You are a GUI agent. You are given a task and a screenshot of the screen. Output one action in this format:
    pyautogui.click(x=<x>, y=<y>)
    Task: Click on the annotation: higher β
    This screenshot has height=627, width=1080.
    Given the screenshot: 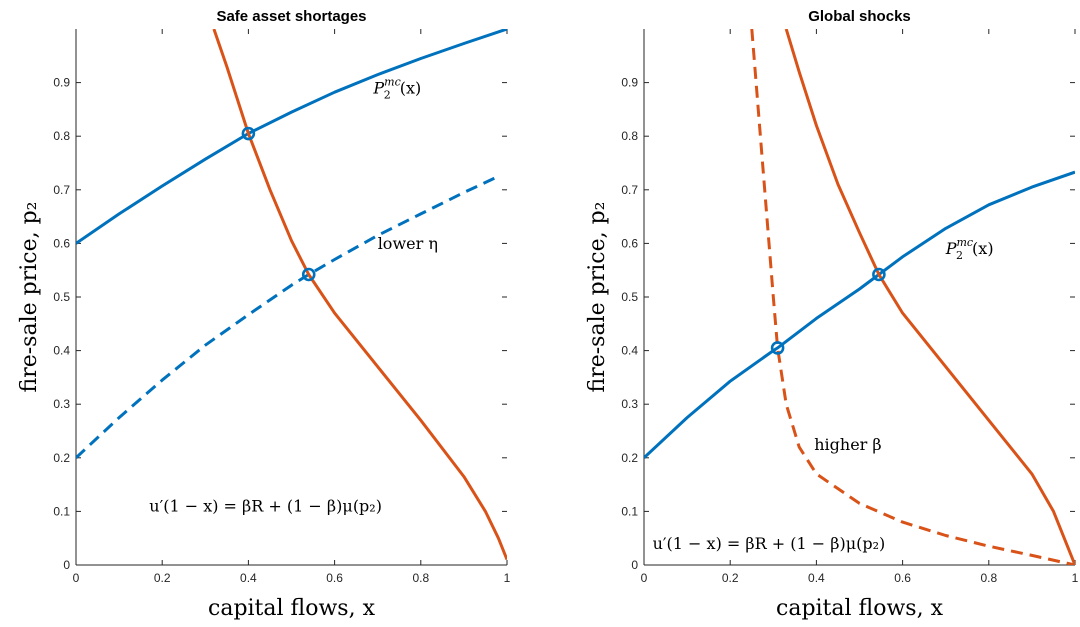 What is the action you would take?
    pyautogui.click(x=847, y=444)
    